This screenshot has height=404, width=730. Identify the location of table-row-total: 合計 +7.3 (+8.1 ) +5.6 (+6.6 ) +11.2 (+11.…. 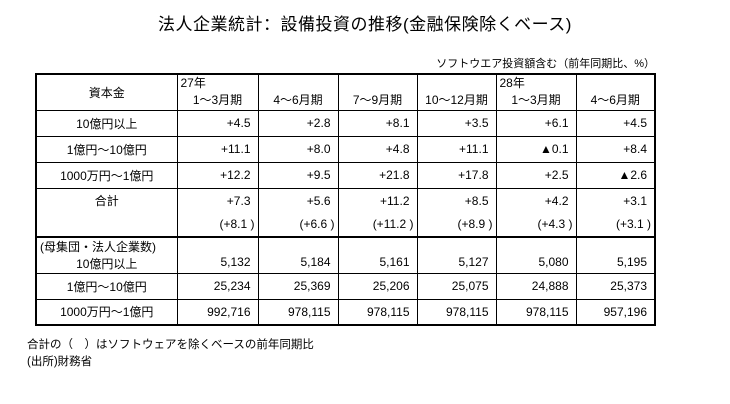
(345, 212).